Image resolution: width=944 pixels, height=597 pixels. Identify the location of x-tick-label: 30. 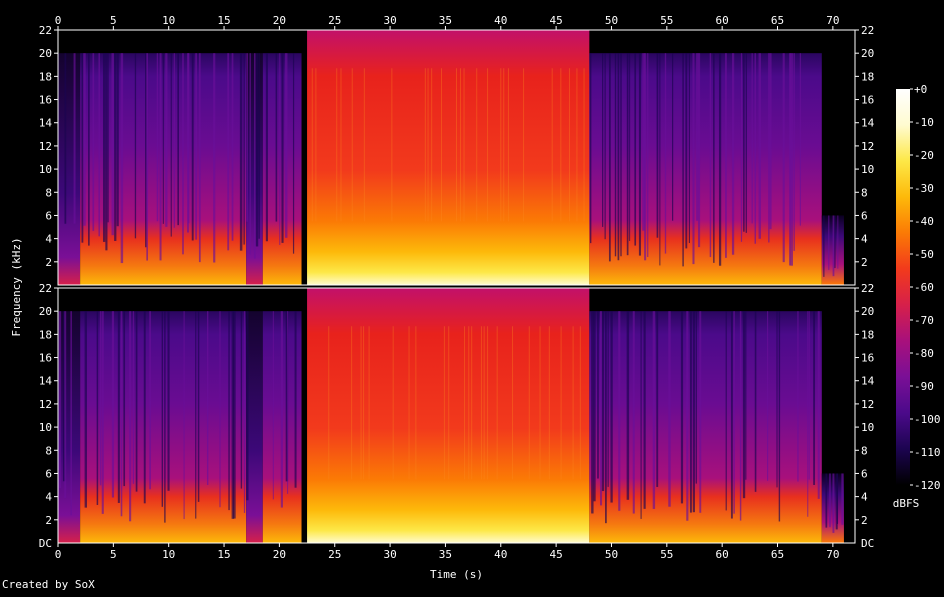
(389, 554).